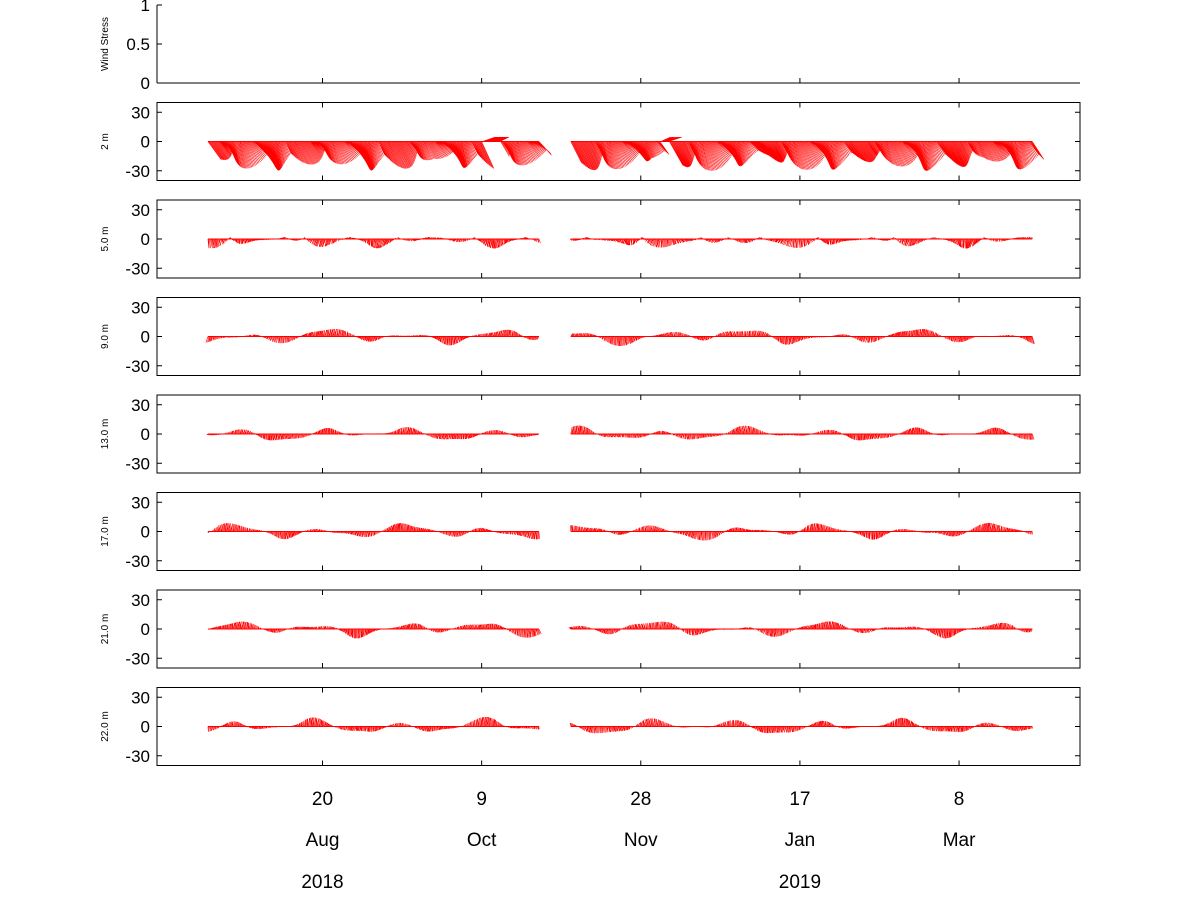 This screenshot has height=900, width=1200. I want to click on panel-4-sticks, so click(620, 433).